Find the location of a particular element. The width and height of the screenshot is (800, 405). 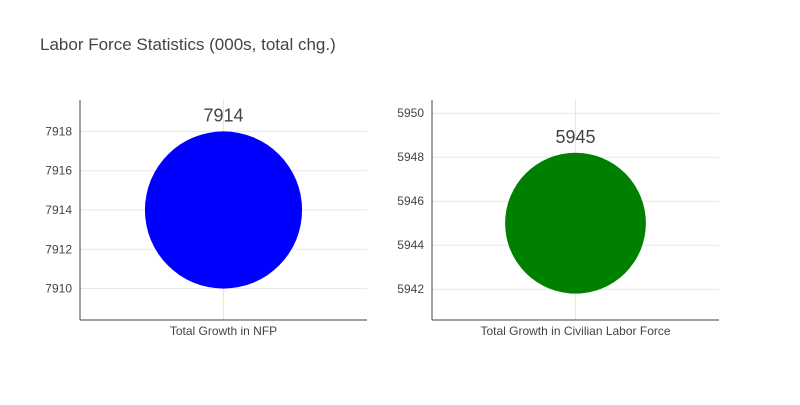

y-tick-label: 5950 is located at coordinates (410, 113).